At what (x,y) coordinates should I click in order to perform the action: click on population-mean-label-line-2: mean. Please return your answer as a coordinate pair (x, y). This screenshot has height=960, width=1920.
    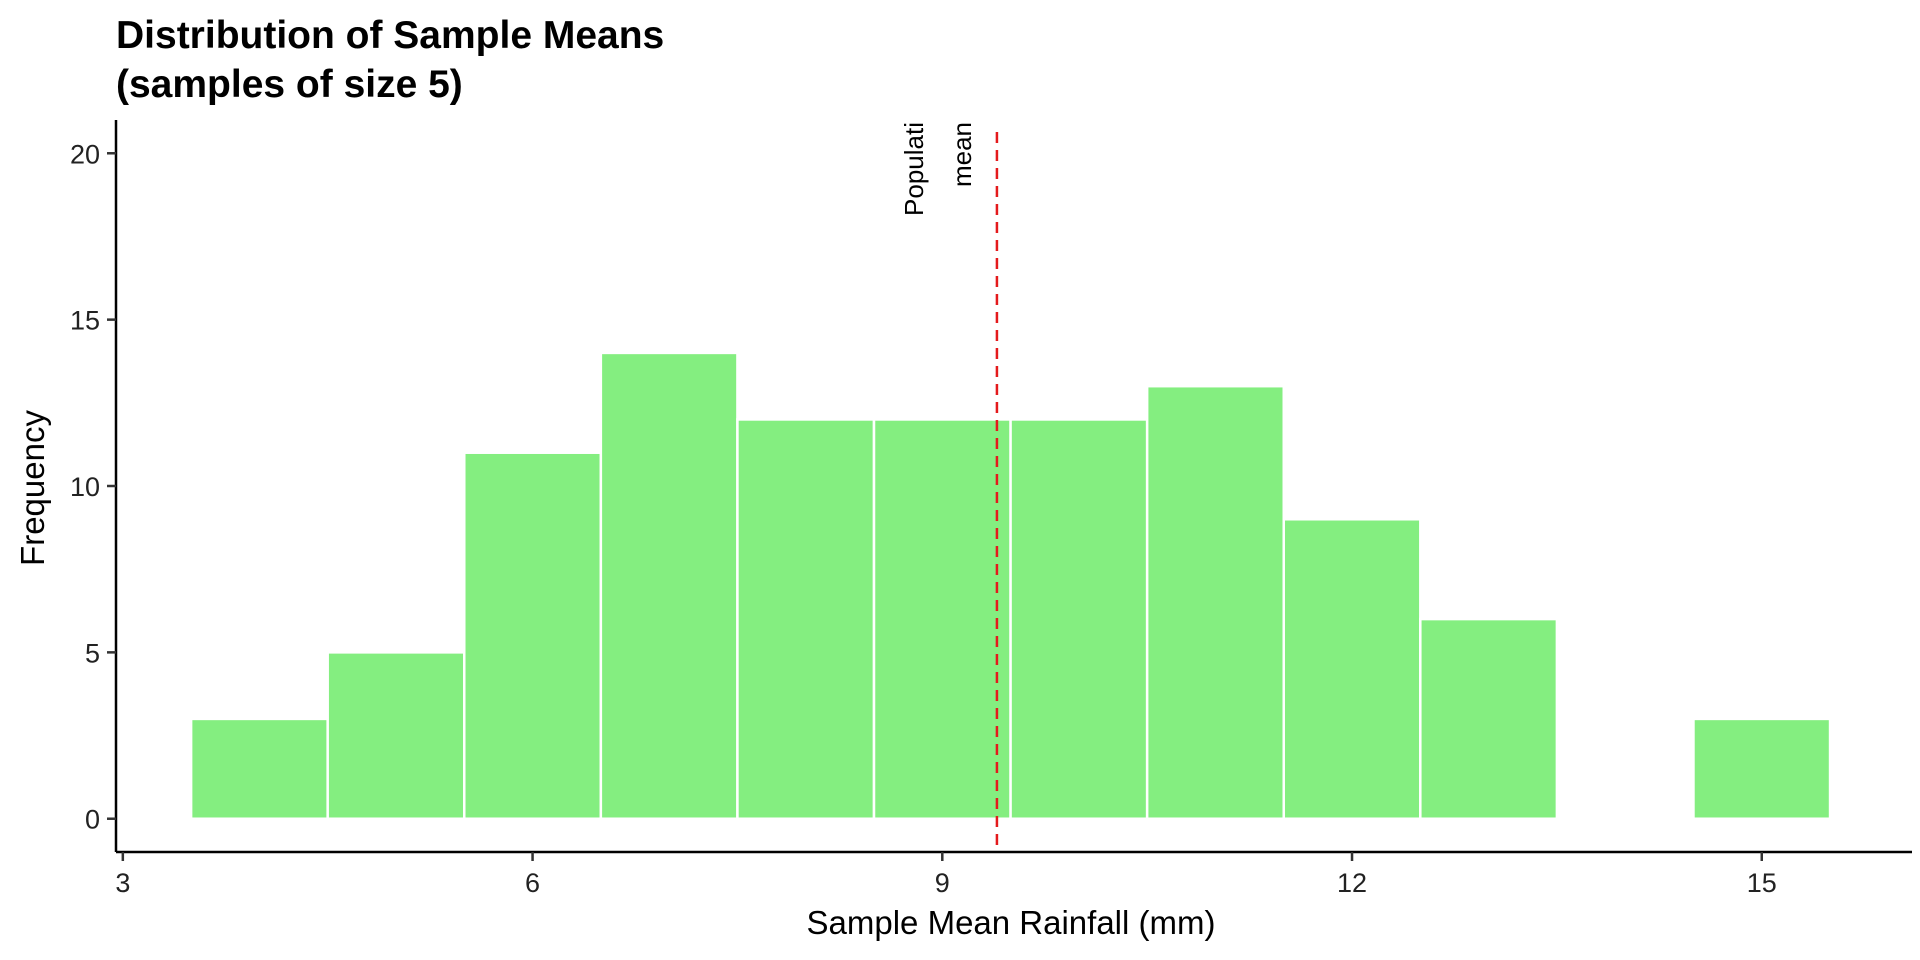
    Looking at the image, I should click on (962, 154).